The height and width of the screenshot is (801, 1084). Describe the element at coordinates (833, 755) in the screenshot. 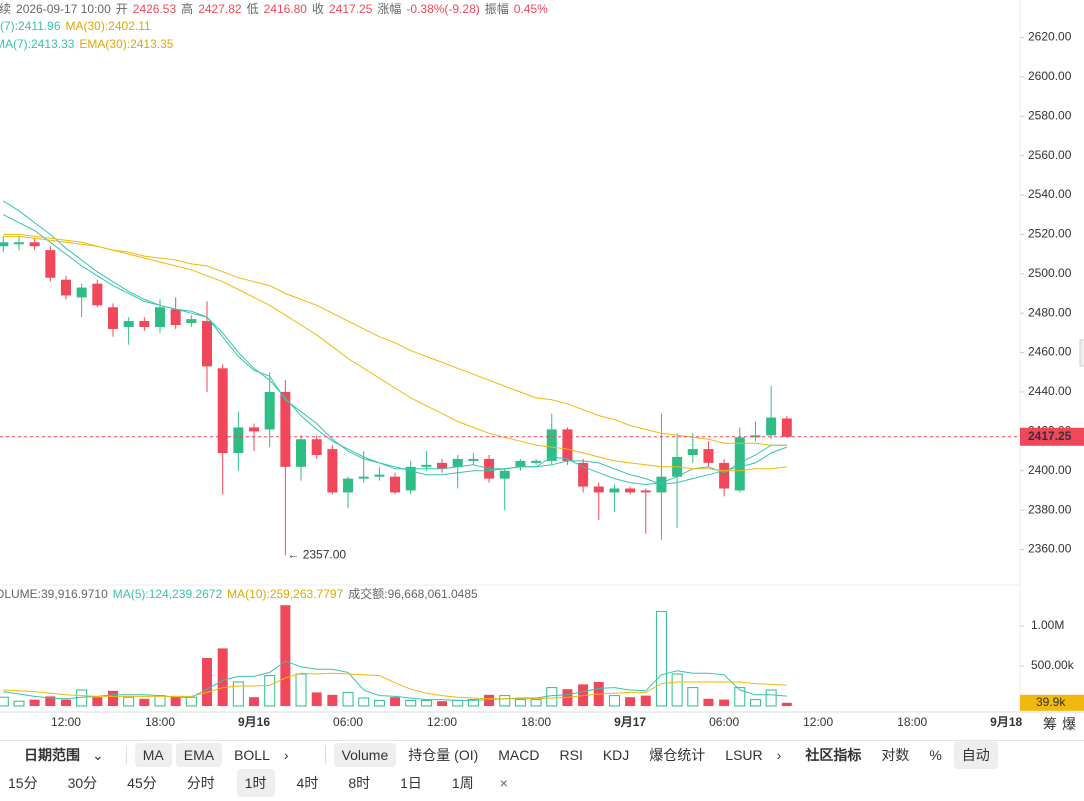

I see `community: 社区指标` at that location.